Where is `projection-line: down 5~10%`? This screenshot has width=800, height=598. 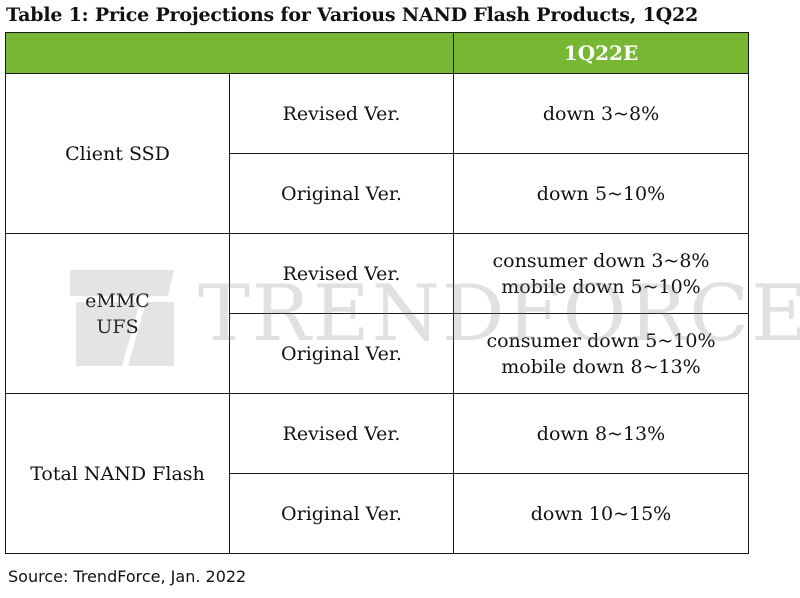 projection-line: down 5~10% is located at coordinates (601, 193).